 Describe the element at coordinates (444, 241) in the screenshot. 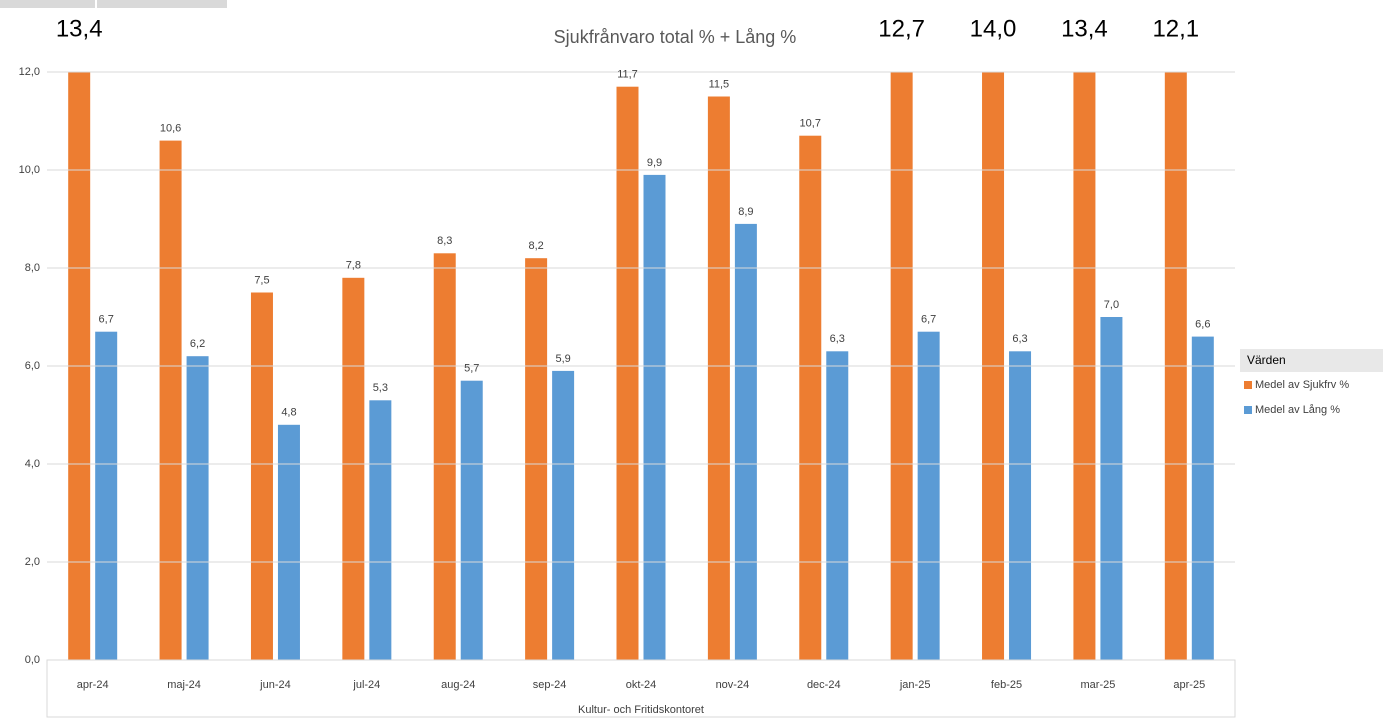

I see `data-label: 8,3` at that location.